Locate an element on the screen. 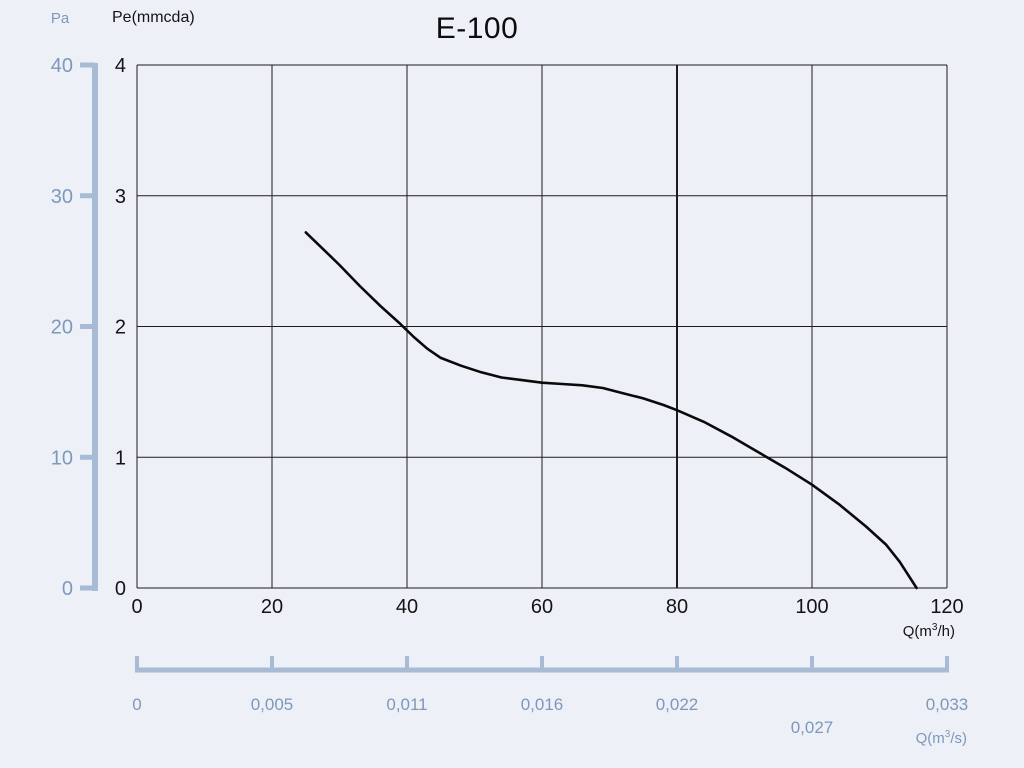  pa-tick-label: 30 is located at coordinates (62, 197).